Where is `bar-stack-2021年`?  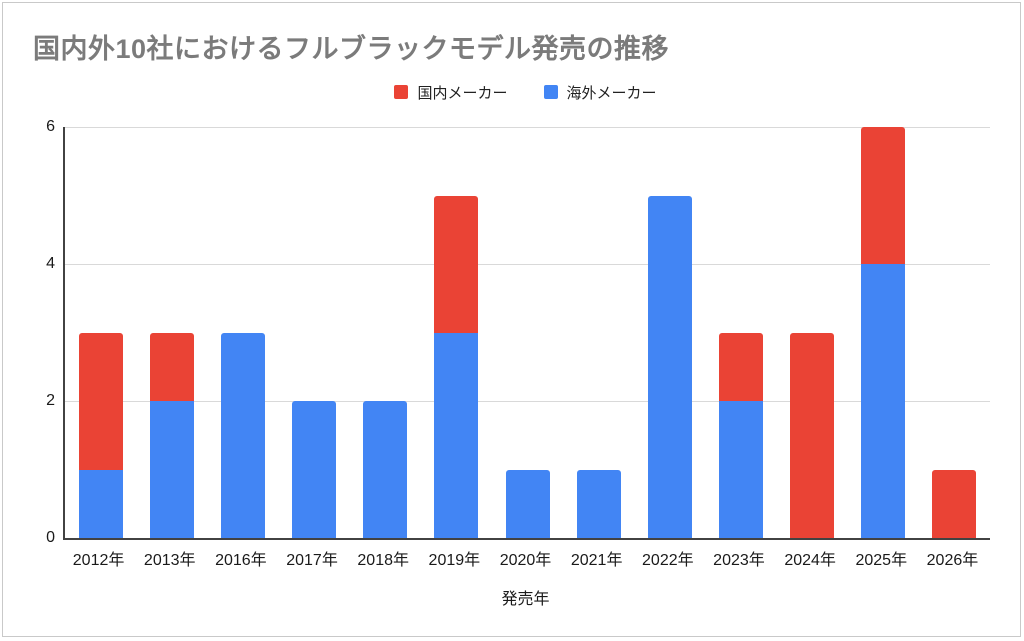 bar-stack-2021年 is located at coordinates (598, 332).